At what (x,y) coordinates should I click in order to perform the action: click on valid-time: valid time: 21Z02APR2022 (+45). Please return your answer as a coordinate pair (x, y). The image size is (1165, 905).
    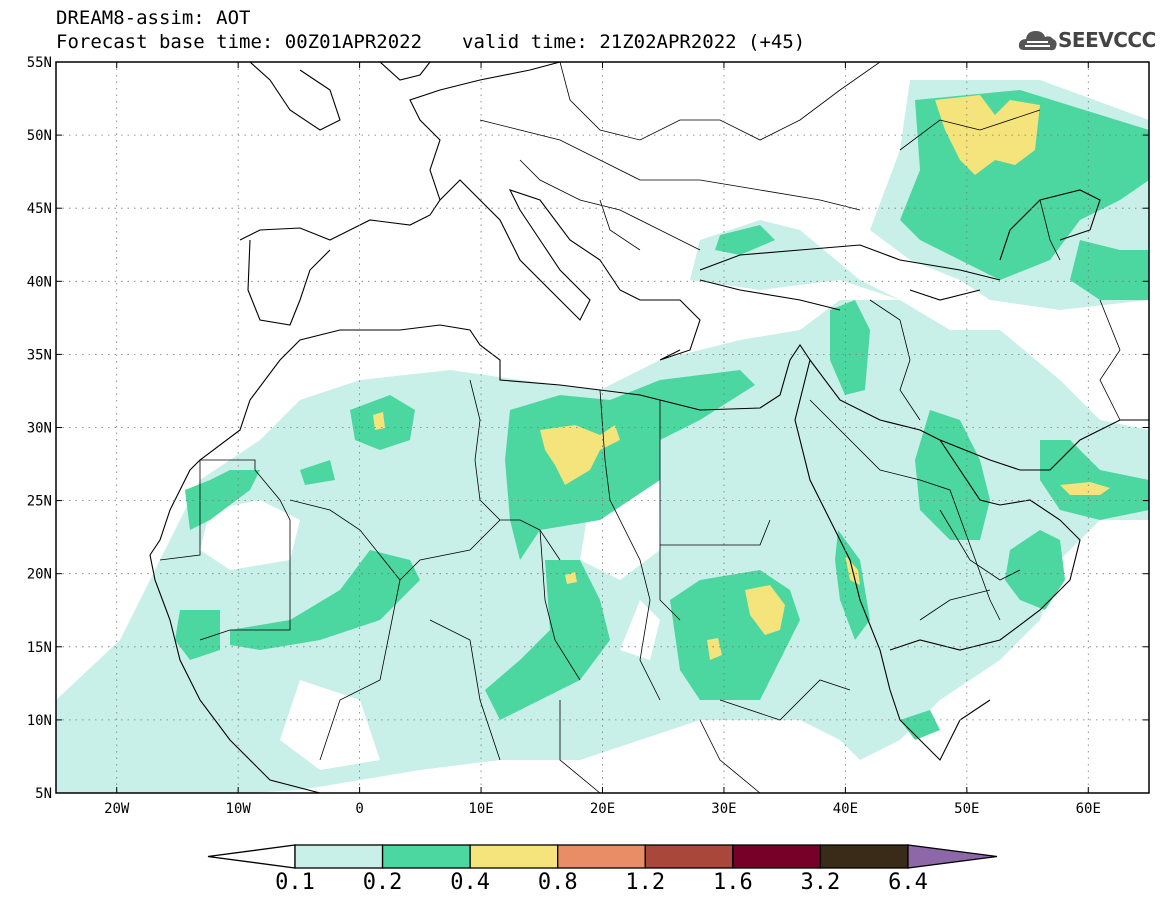
    Looking at the image, I should click on (634, 42).